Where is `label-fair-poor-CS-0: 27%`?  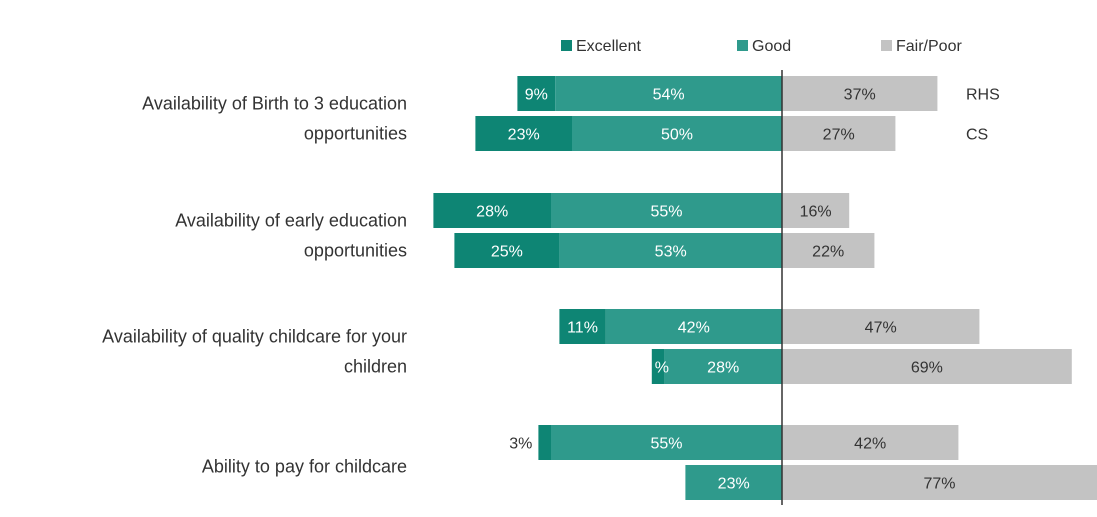
label-fair-poor-CS-0: 27% is located at coordinates (839, 135).